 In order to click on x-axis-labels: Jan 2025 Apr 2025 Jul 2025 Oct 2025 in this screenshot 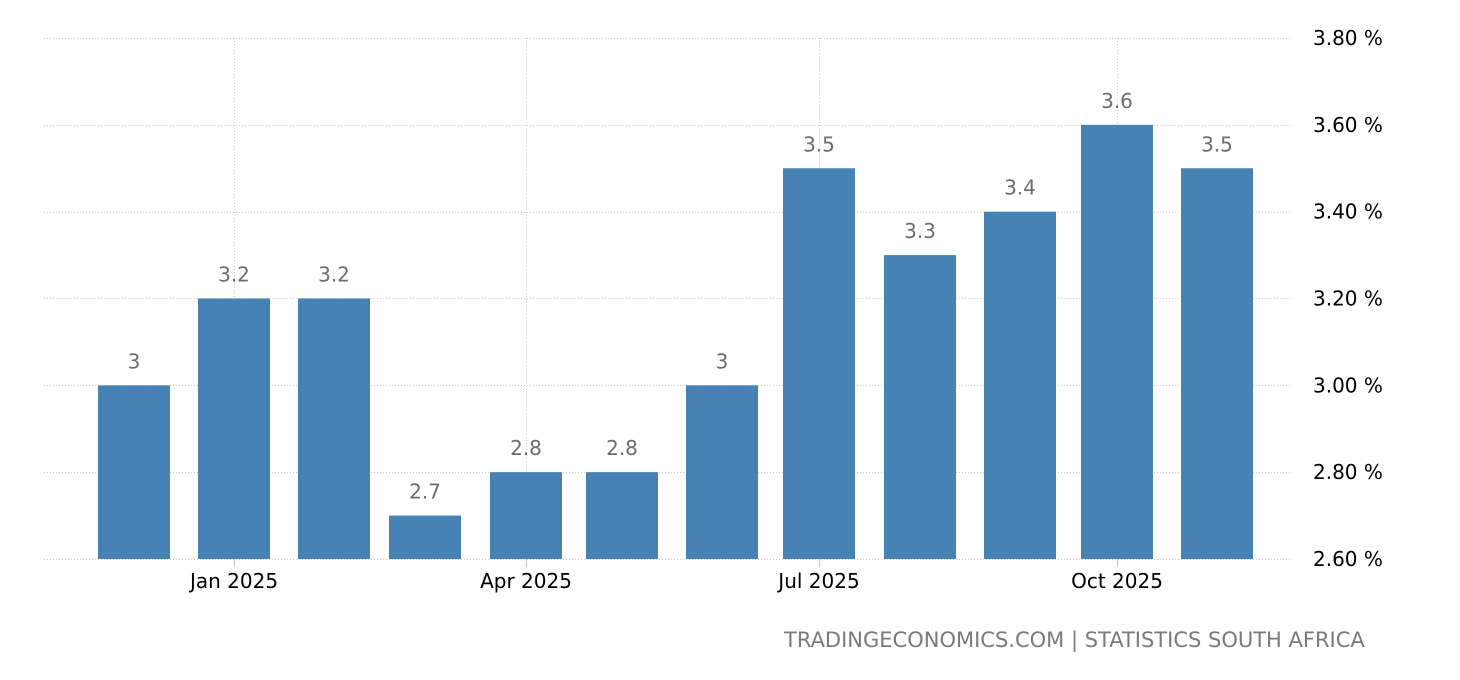, I will do `click(675, 581)`.